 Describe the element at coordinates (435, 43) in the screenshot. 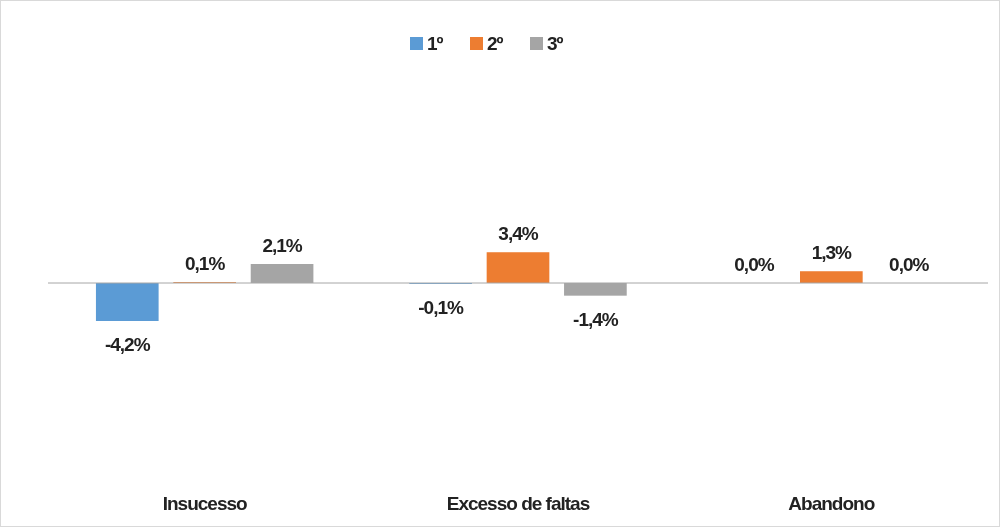

I see `legend-label: 1º` at that location.